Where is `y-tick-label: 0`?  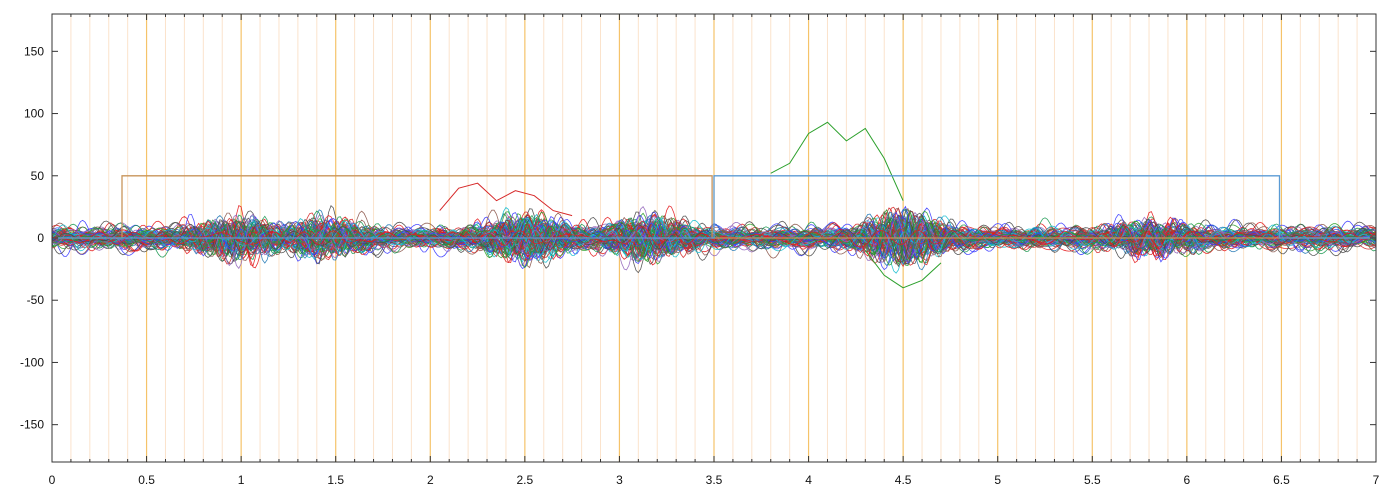 y-tick-label: 0 is located at coordinates (40, 238).